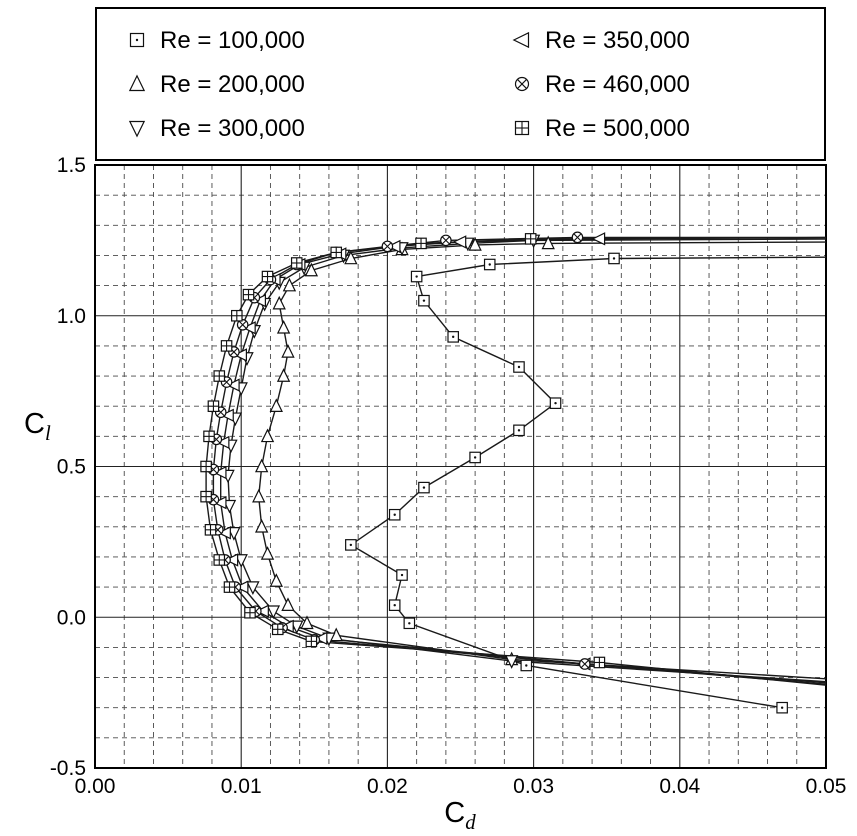 The height and width of the screenshot is (836, 857). I want to click on legend-item: Re = 300,000, so click(216, 128).